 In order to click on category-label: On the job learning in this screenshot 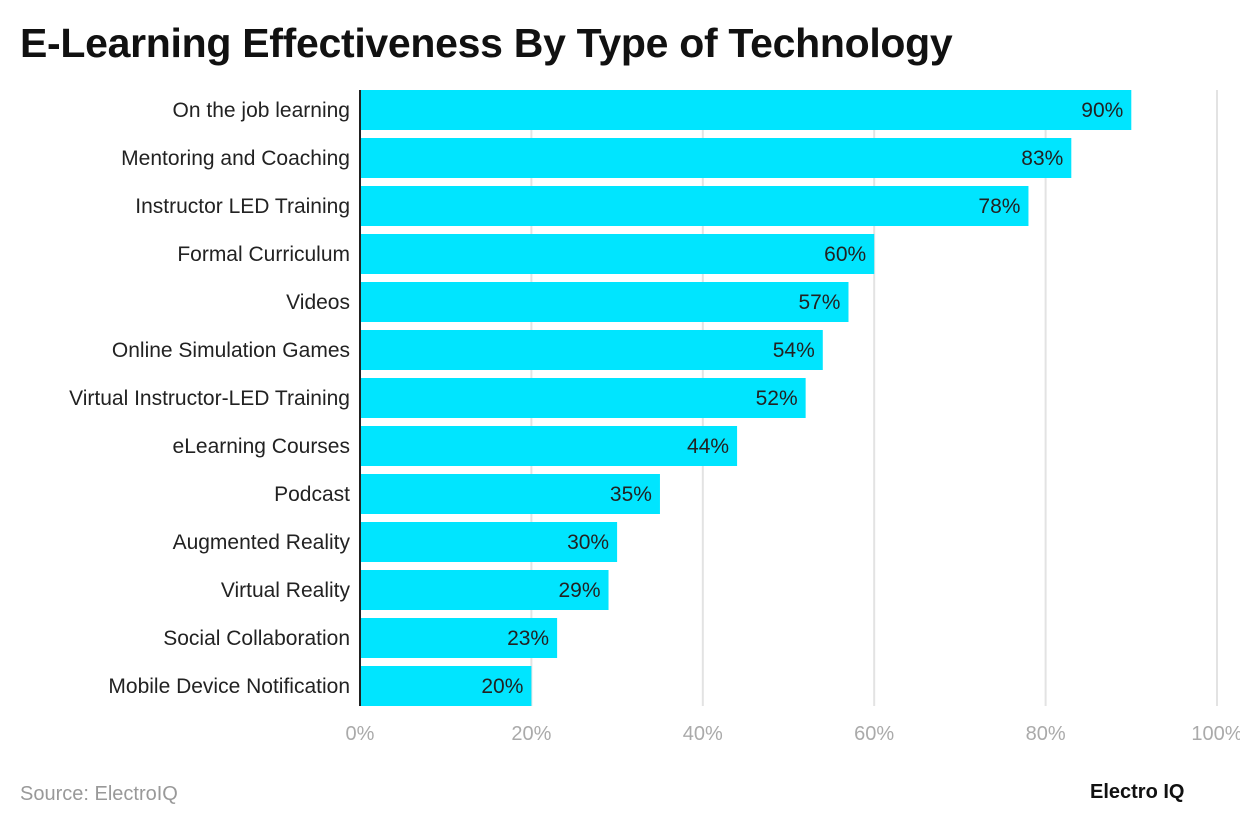, I will do `click(261, 110)`.